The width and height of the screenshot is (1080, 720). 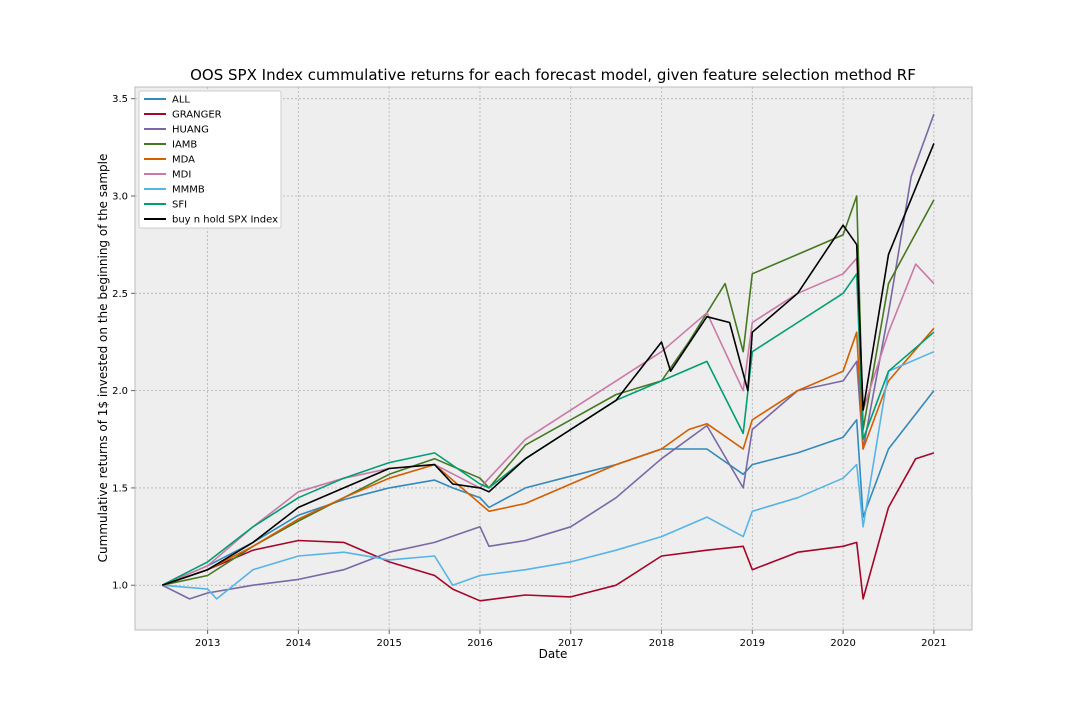 I want to click on legend-label: GRANGER, so click(x=197, y=115).